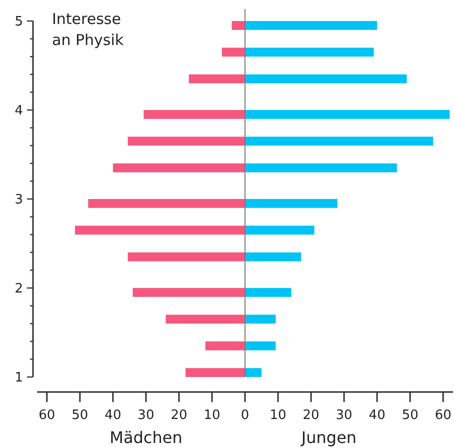  Describe the element at coordinates (18, 200) in the screenshot. I see `y-tick-label: 3` at that location.